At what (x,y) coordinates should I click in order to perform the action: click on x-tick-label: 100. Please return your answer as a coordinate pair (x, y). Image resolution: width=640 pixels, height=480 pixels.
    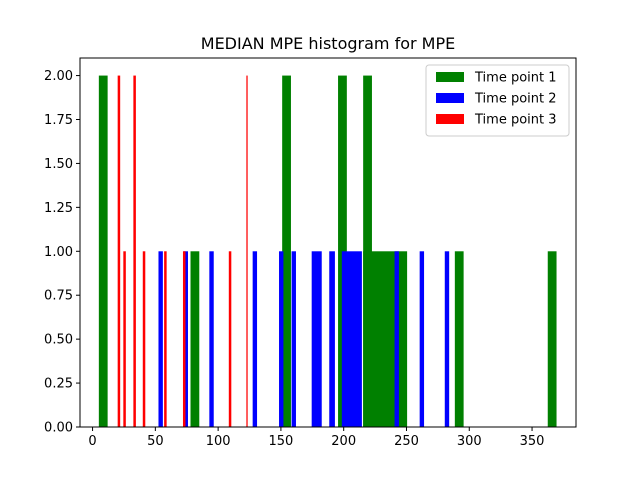
    Looking at the image, I should click on (218, 441).